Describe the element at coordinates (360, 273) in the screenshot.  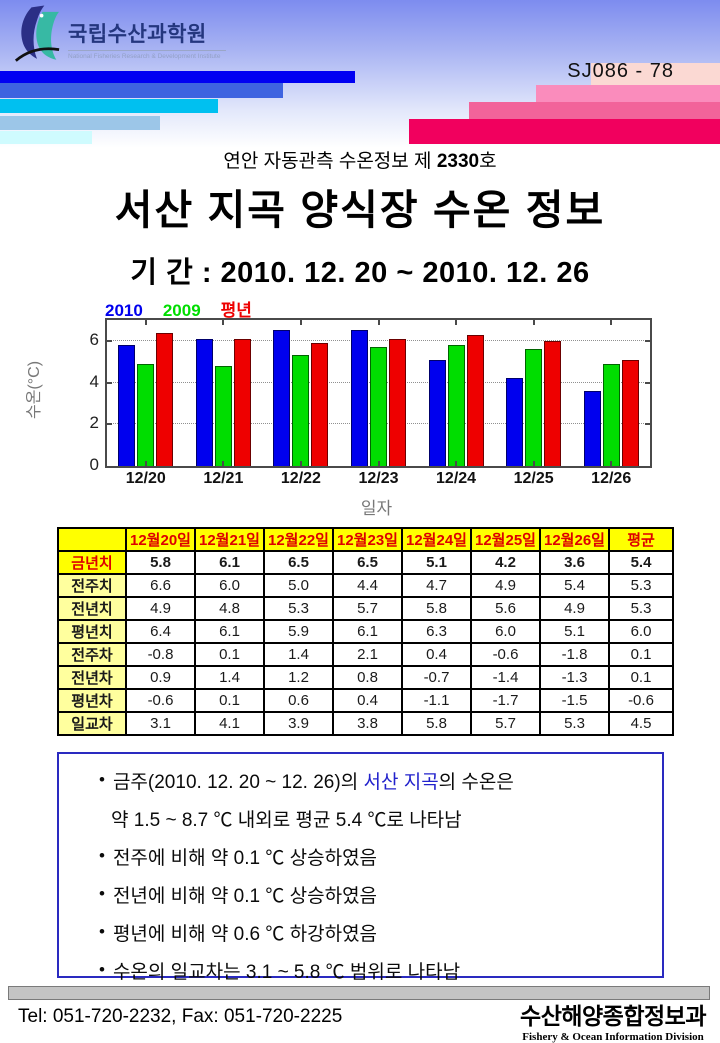
I see `period-line: 기 간 : 2010. 12. 20 ~ 2010. 12. 26` at that location.